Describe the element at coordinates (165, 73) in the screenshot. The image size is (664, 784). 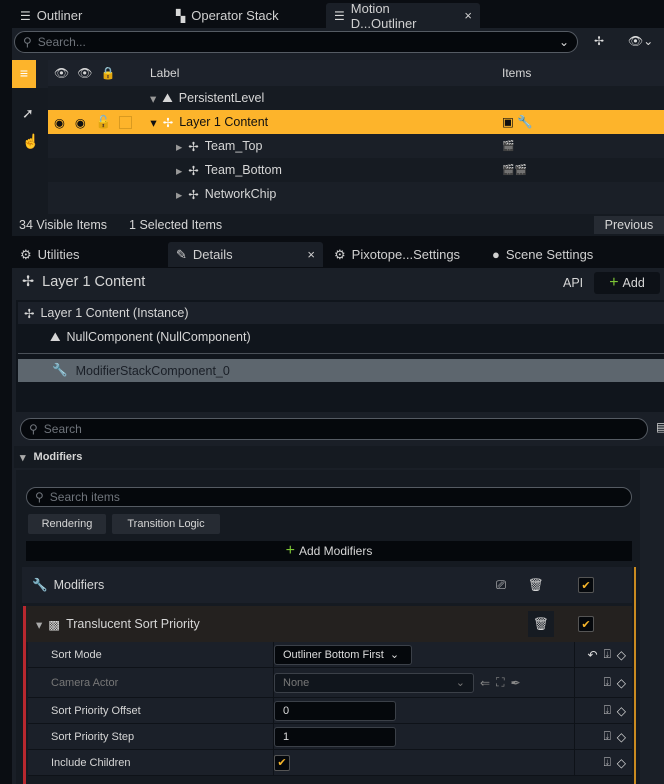
I see `column-label: Label` at that location.